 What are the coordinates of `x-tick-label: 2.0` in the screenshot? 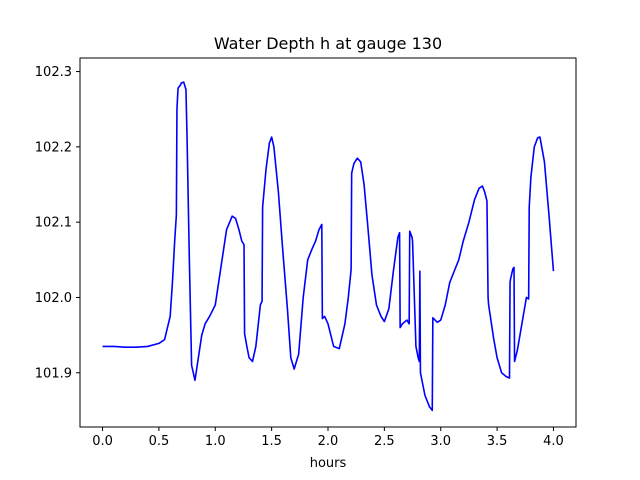 It's located at (328, 441).